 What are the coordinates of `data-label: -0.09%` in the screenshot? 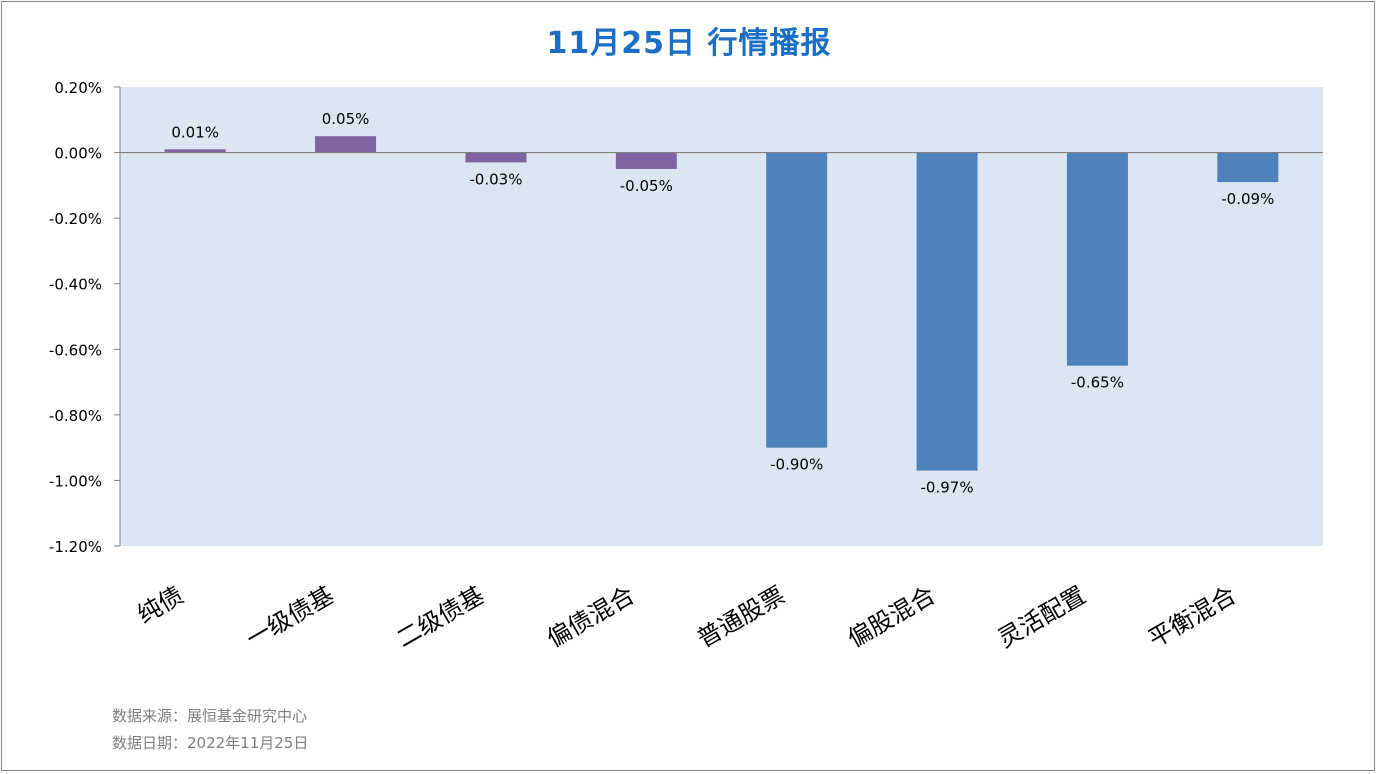 It's located at (1247, 199).